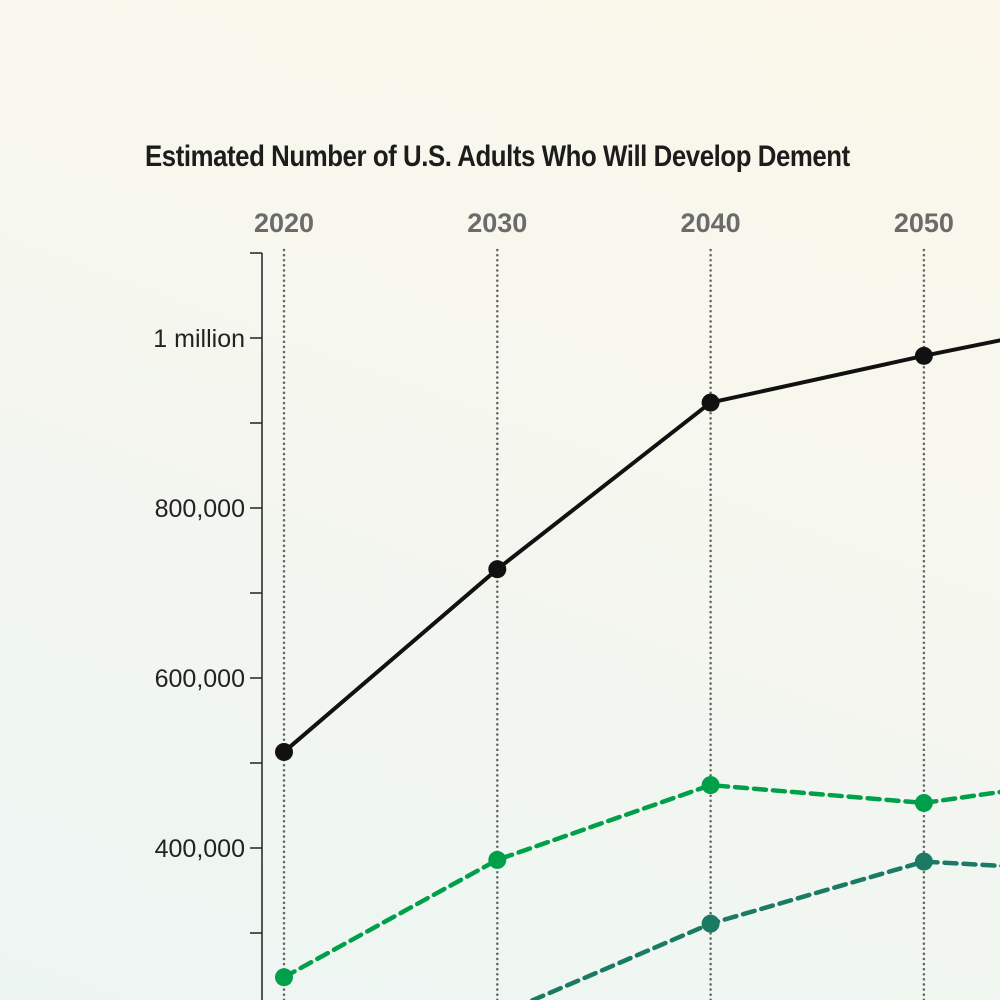 This screenshot has width=1000, height=1000. I want to click on x-tick-label: 2020, so click(284, 223).